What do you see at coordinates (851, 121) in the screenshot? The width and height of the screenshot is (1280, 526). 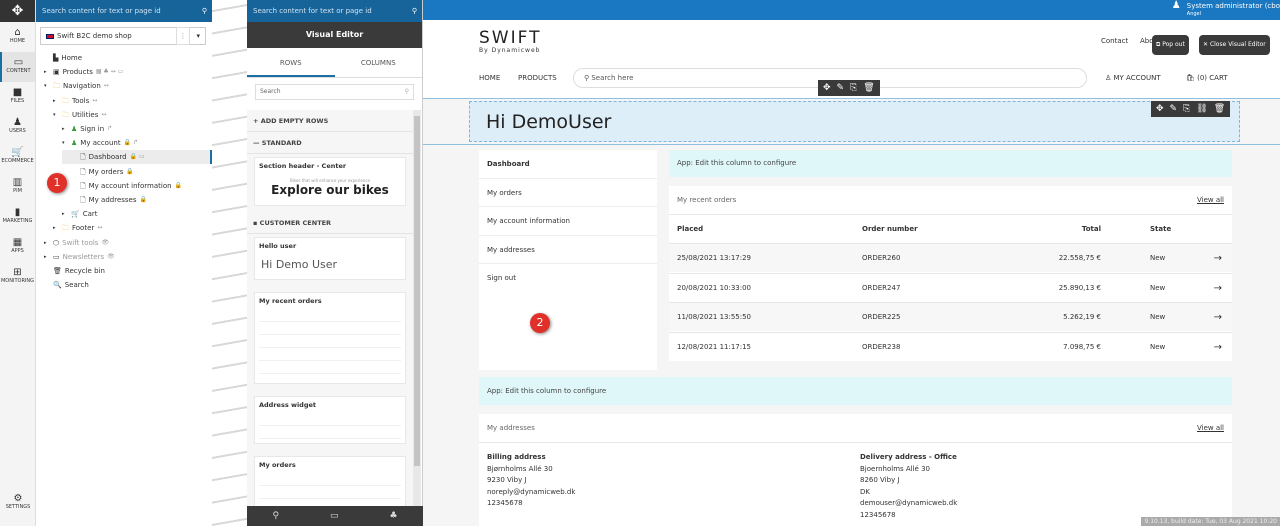 I see `greeting-row: Hi DemoUser ✥ ✎ ⎘ ⛓ 🗑` at bounding box center [851, 121].